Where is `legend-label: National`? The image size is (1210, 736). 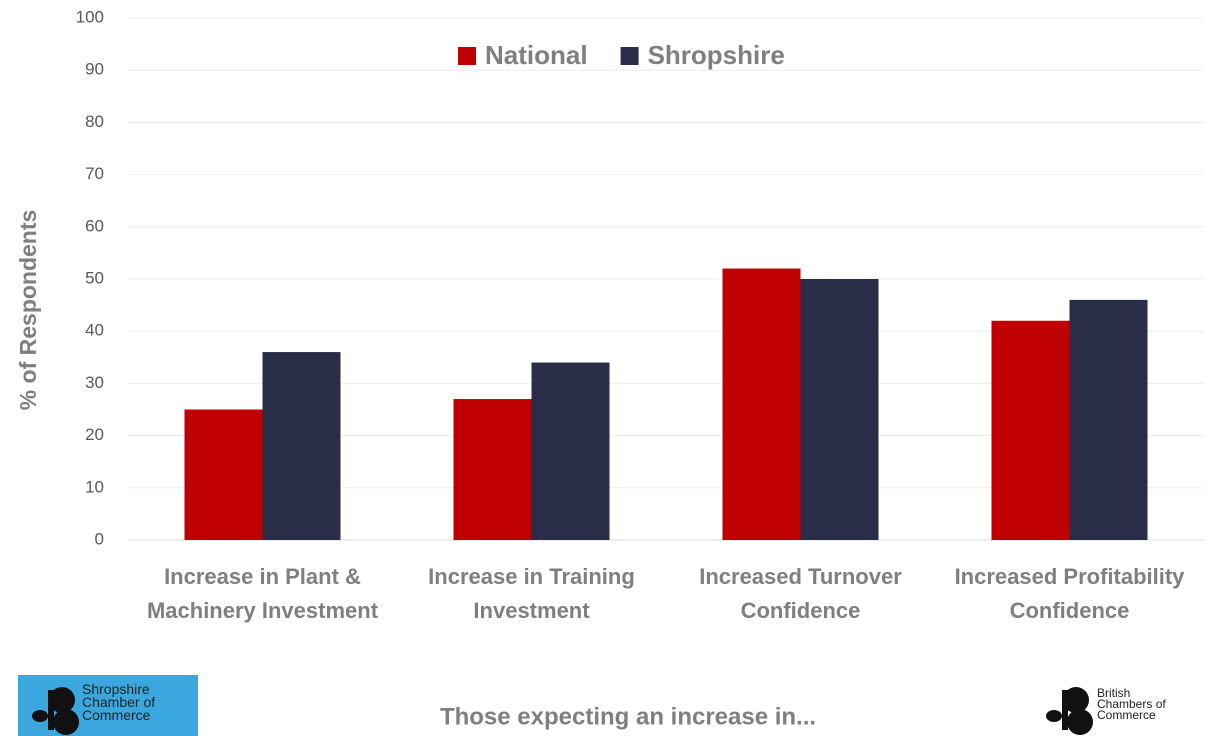
legend-label: National is located at coordinates (536, 55).